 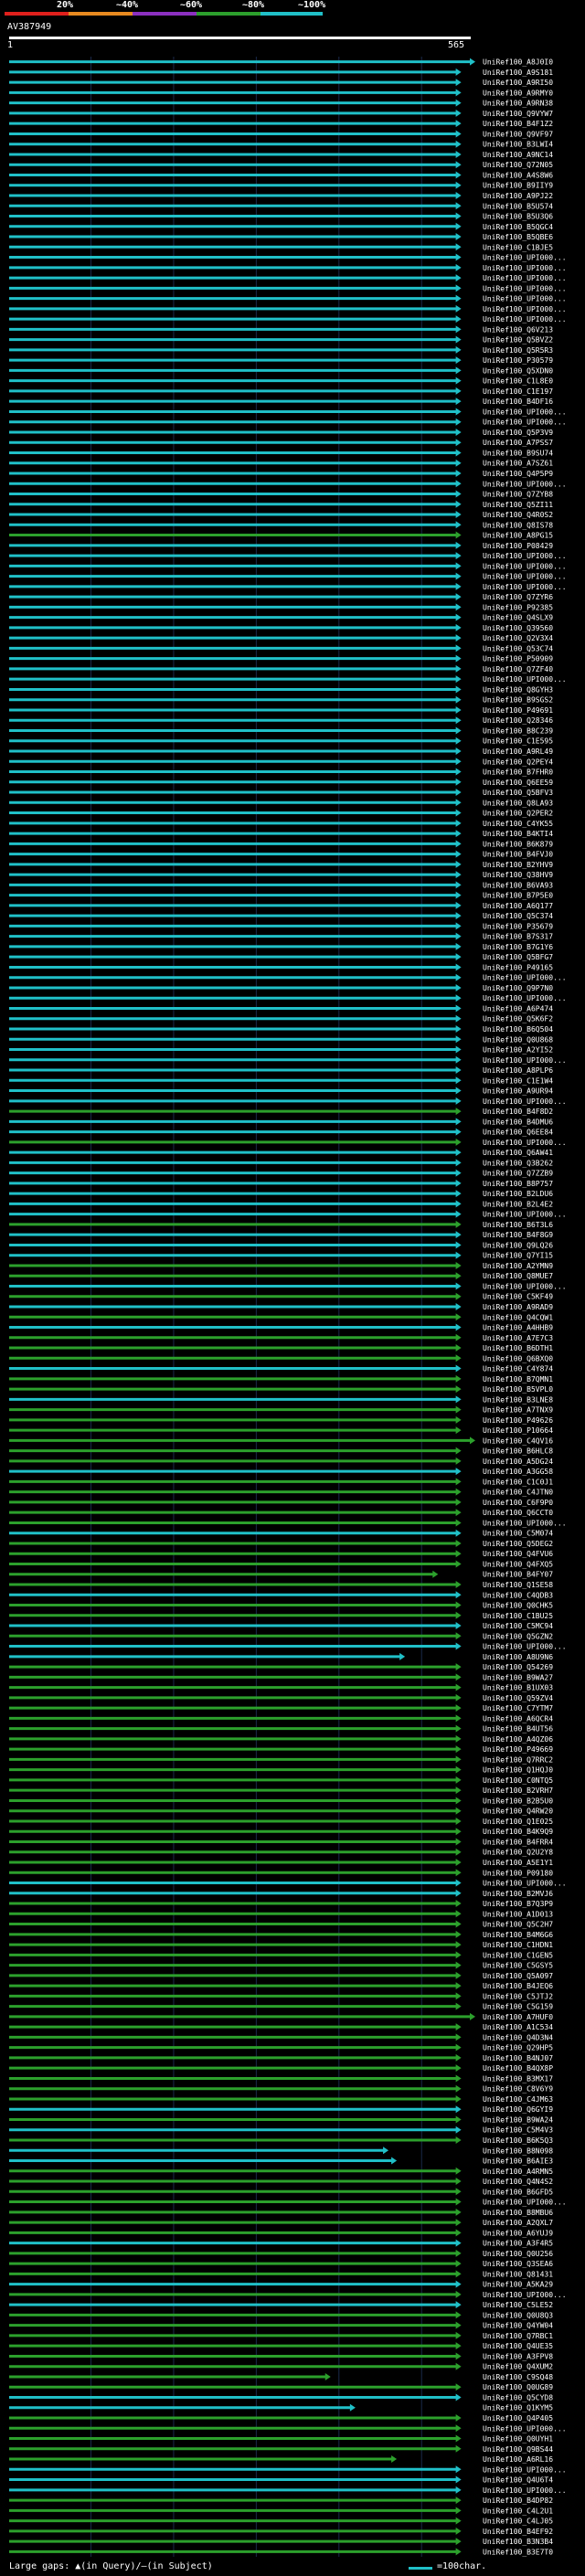 What do you see at coordinates (518, 2119) in the screenshot?
I see `hit-label: UniRef100_B9WA24` at bounding box center [518, 2119].